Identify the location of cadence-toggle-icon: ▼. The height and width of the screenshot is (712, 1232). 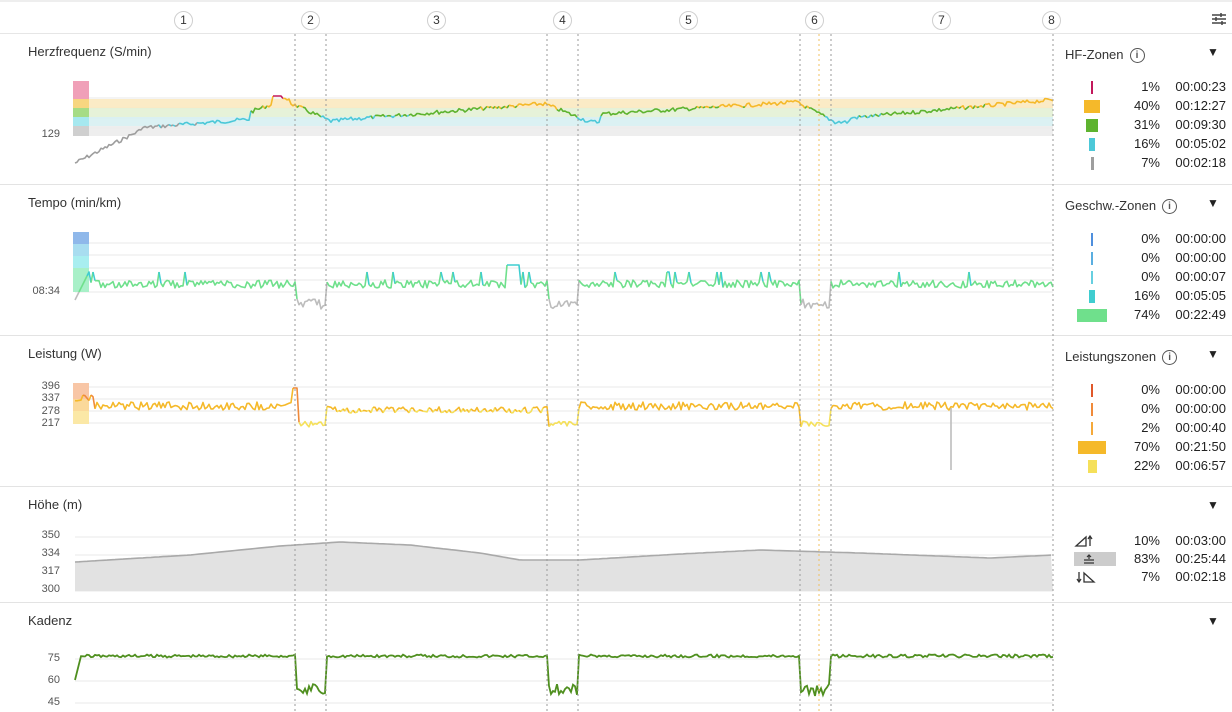
(1213, 621).